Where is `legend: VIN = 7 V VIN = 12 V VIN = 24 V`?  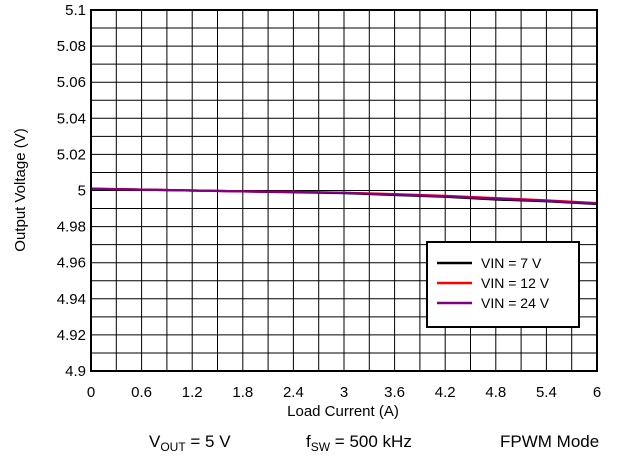 legend: VIN = 7 V VIN = 12 V VIN = 24 V is located at coordinates (503, 284).